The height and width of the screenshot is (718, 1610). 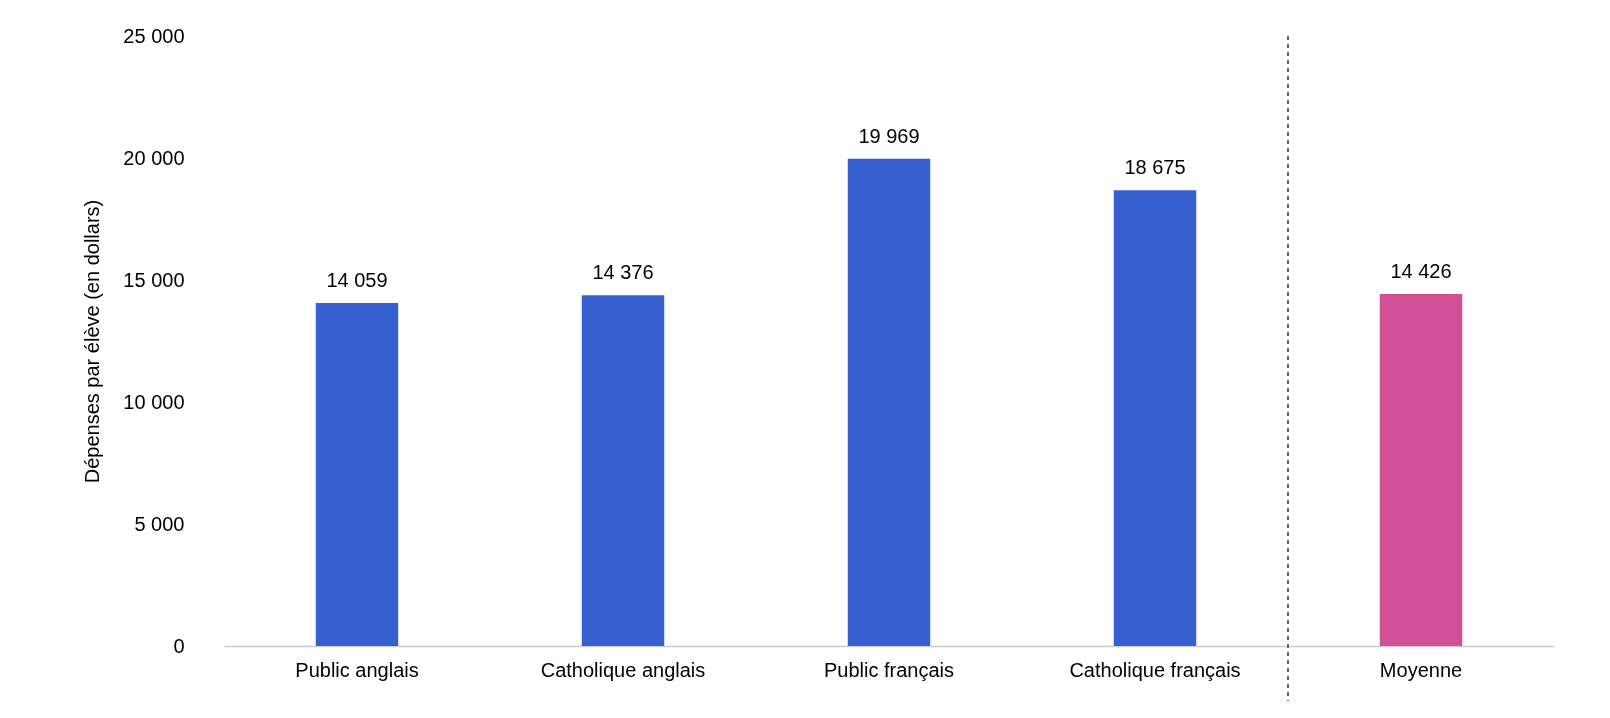 I want to click on y-tick-label: 15 000, so click(x=154, y=279).